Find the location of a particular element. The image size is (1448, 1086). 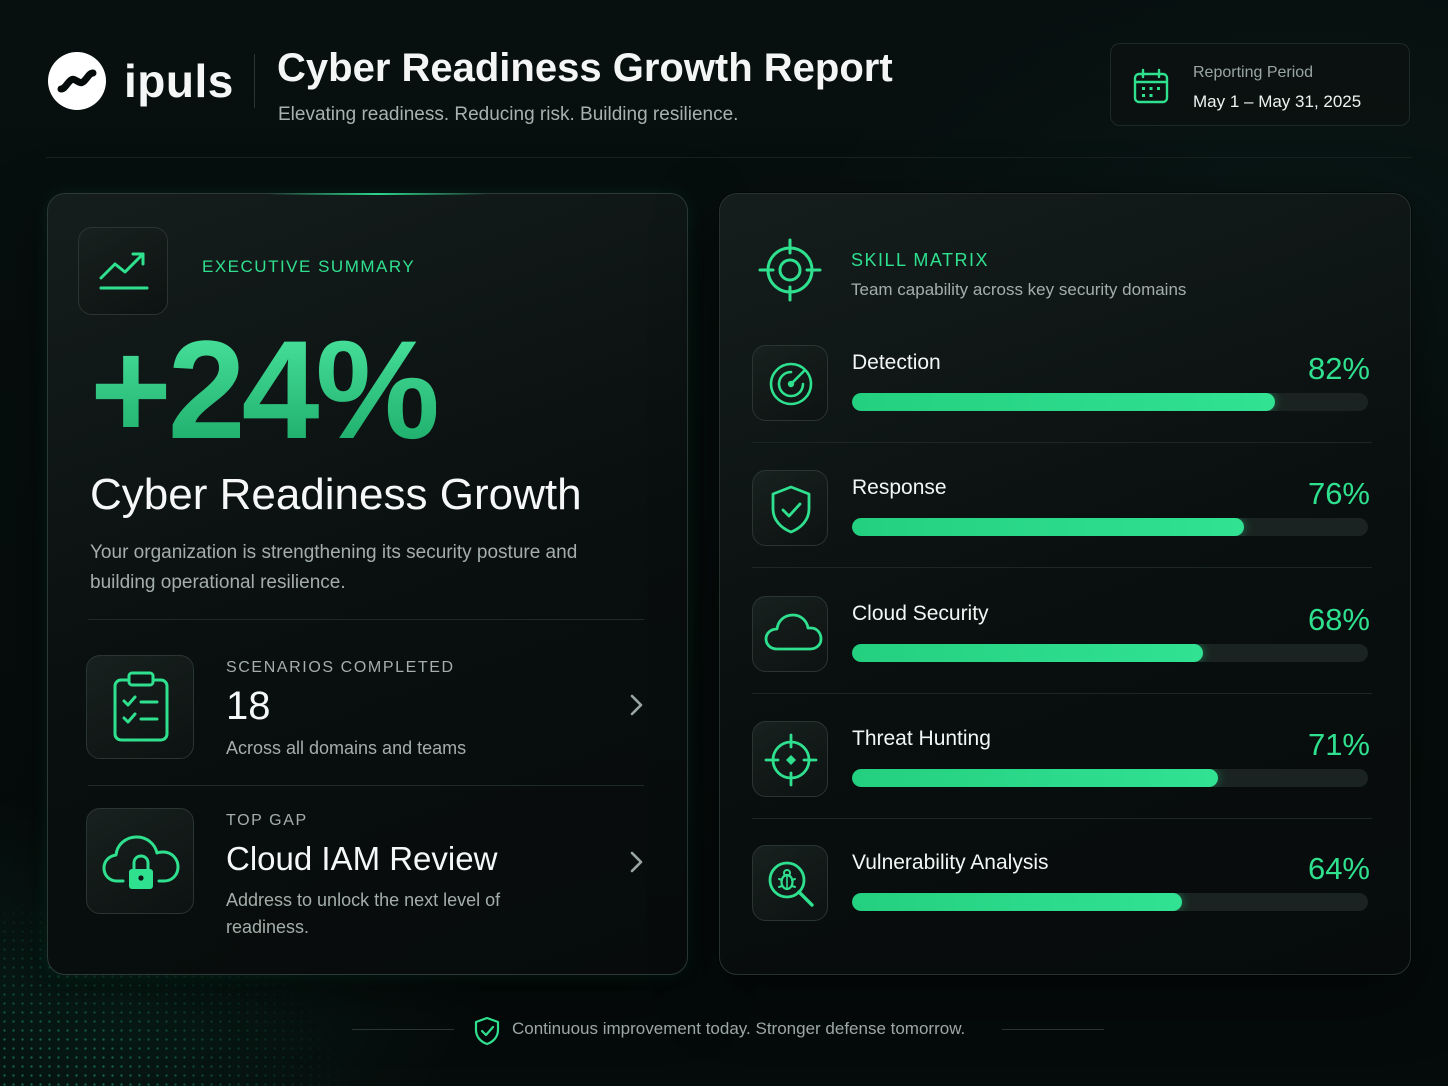

footer-line-right is located at coordinates (1053, 1029).